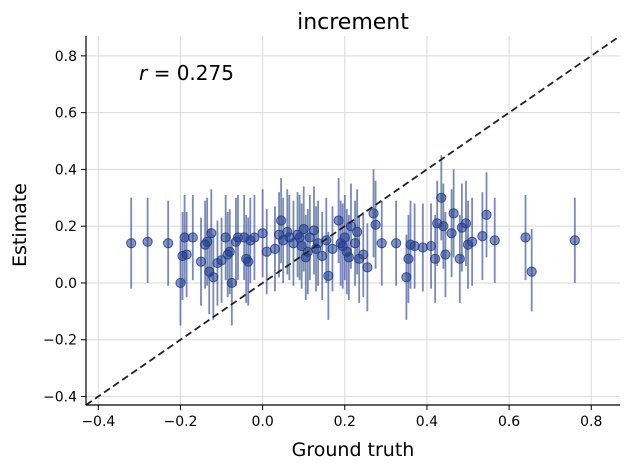 This screenshot has height=469, width=630. Describe the element at coordinates (180, 422) in the screenshot. I see `x-tick-label: −0.2` at that location.